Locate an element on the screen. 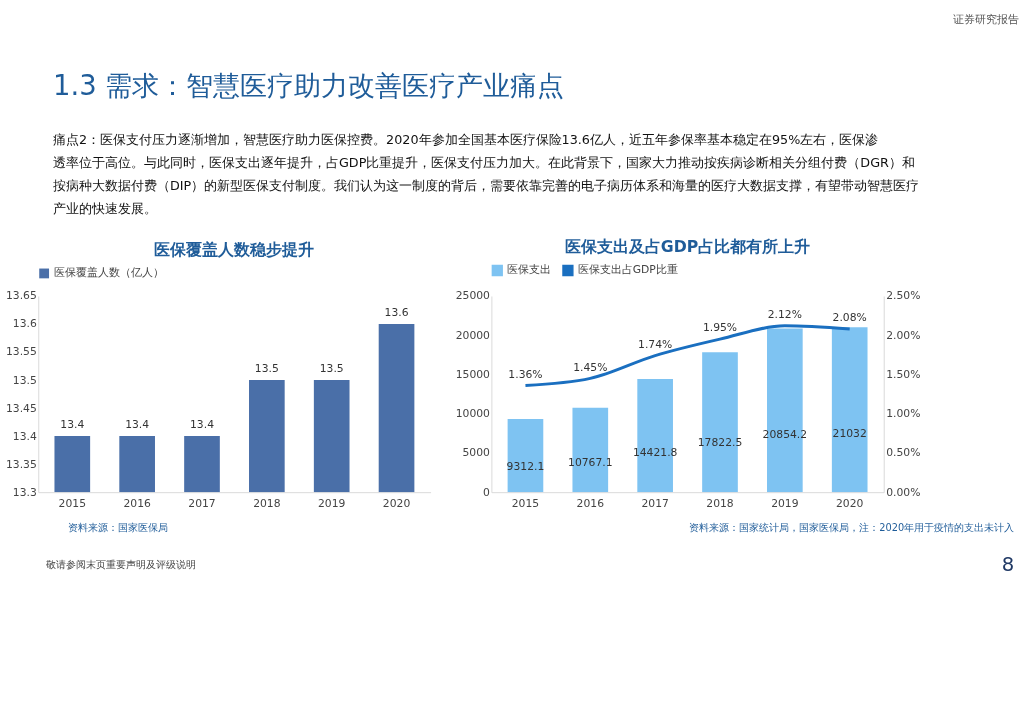  y2-tick-label: 2.50% is located at coordinates (903, 296).